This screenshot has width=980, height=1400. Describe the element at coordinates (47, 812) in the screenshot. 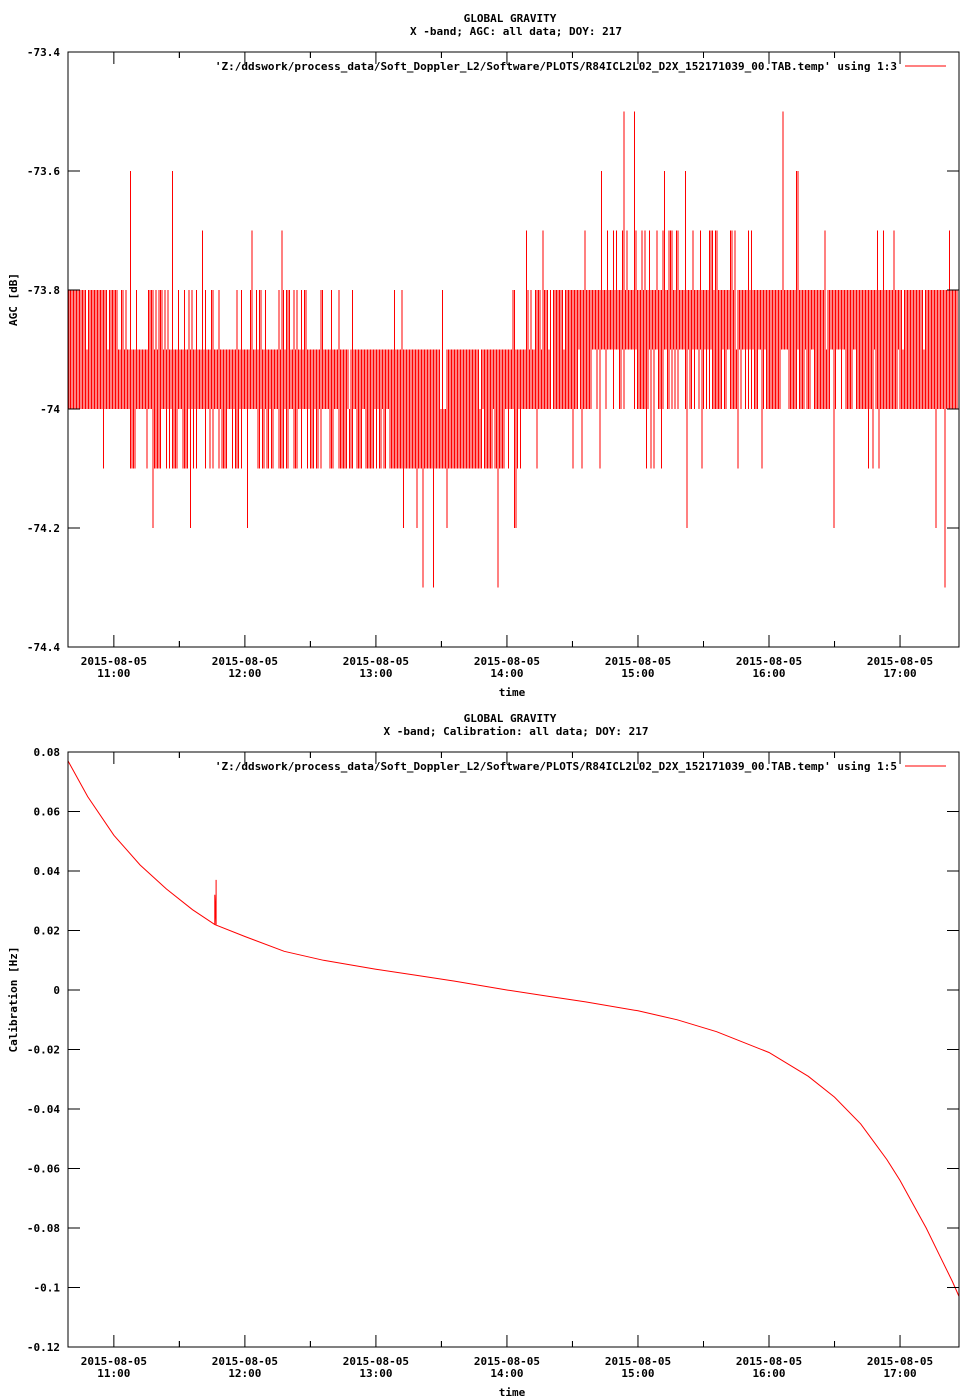

I see `y-tick-label: 0.06` at that location.